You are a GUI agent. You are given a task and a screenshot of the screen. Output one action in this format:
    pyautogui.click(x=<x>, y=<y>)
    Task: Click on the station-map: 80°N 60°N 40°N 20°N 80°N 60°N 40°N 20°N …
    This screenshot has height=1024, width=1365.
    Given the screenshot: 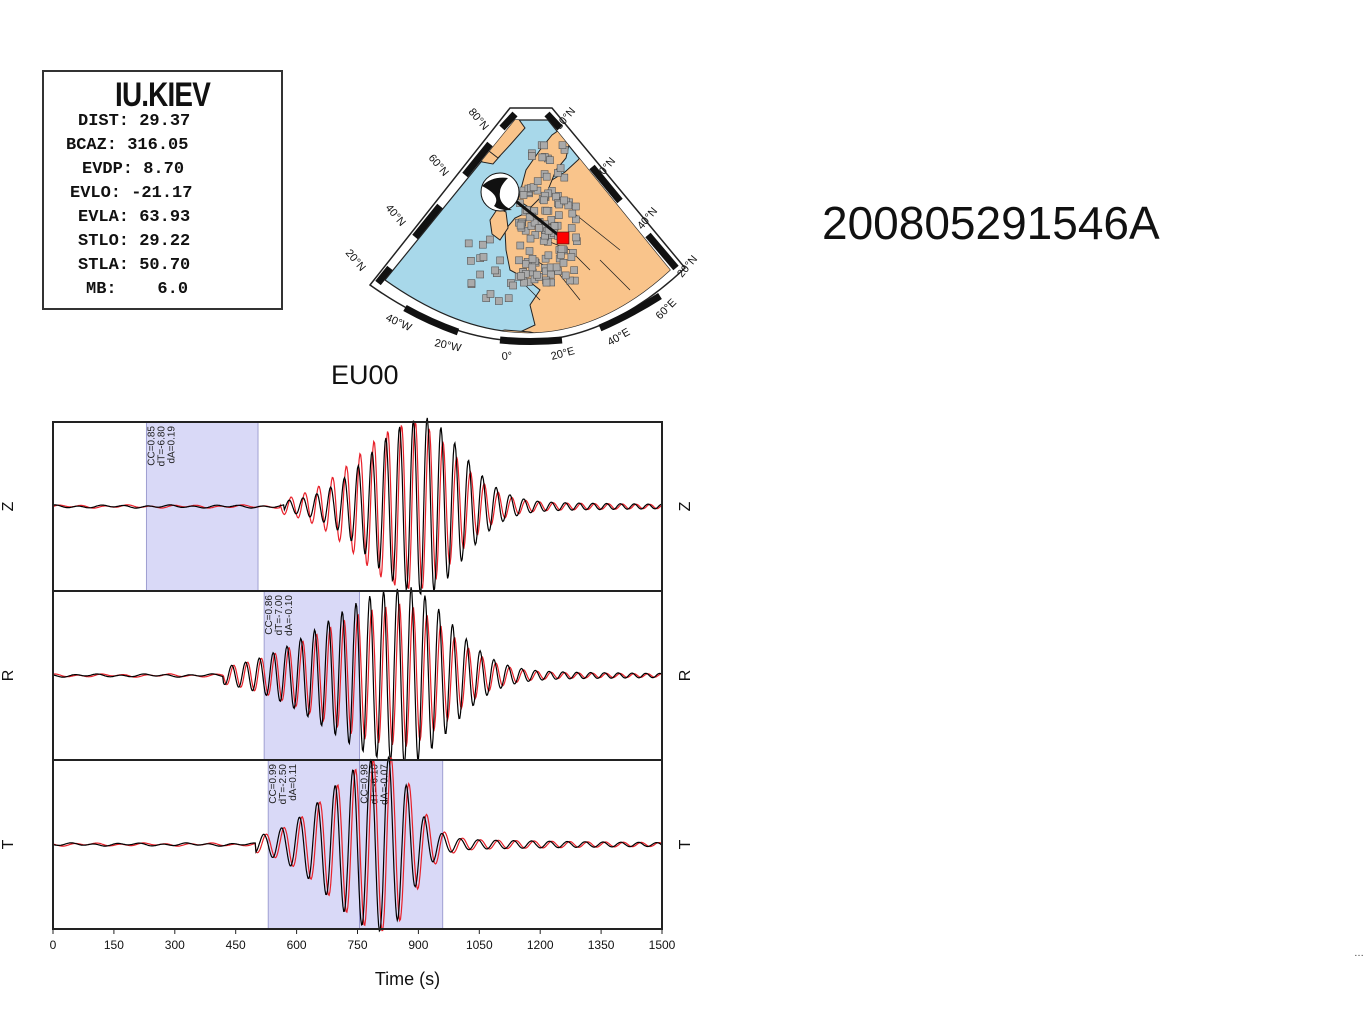 What is the action you would take?
    pyautogui.click(x=521, y=234)
    